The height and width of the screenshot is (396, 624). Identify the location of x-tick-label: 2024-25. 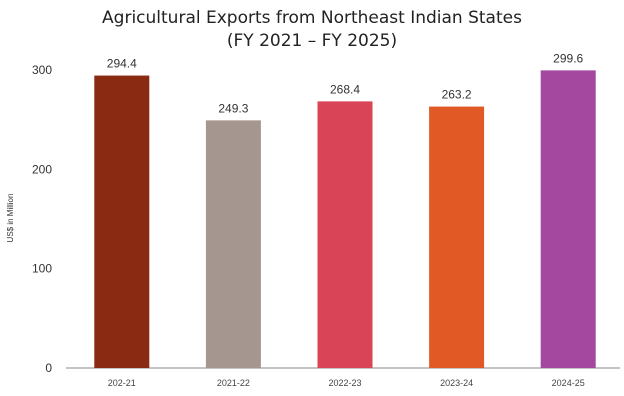
(568, 383).